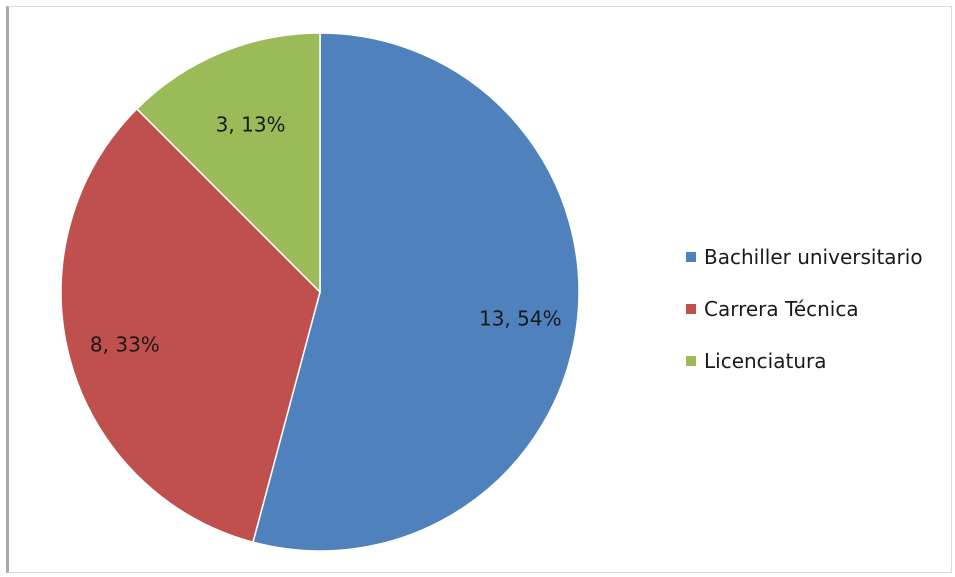 This screenshot has width=955, height=577. Describe the element at coordinates (691, 257) in the screenshot. I see `legend-swatch-bachiller-universitario` at that location.